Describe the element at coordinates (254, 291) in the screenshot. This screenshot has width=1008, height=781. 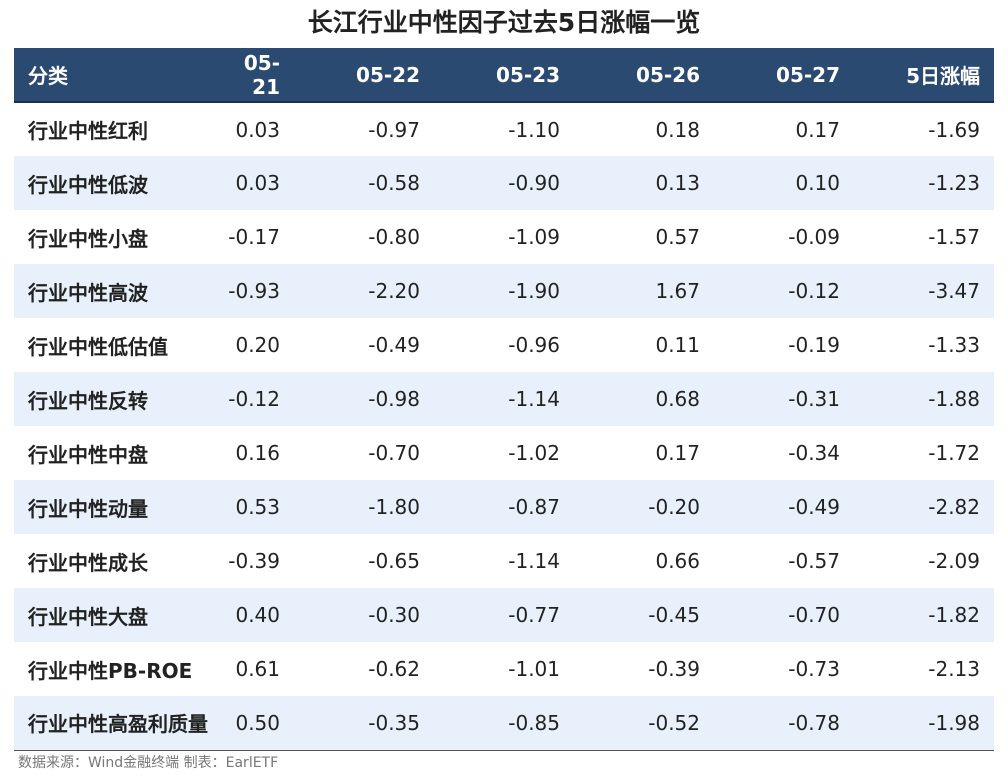
I see `value-cell: -0.93` at that location.